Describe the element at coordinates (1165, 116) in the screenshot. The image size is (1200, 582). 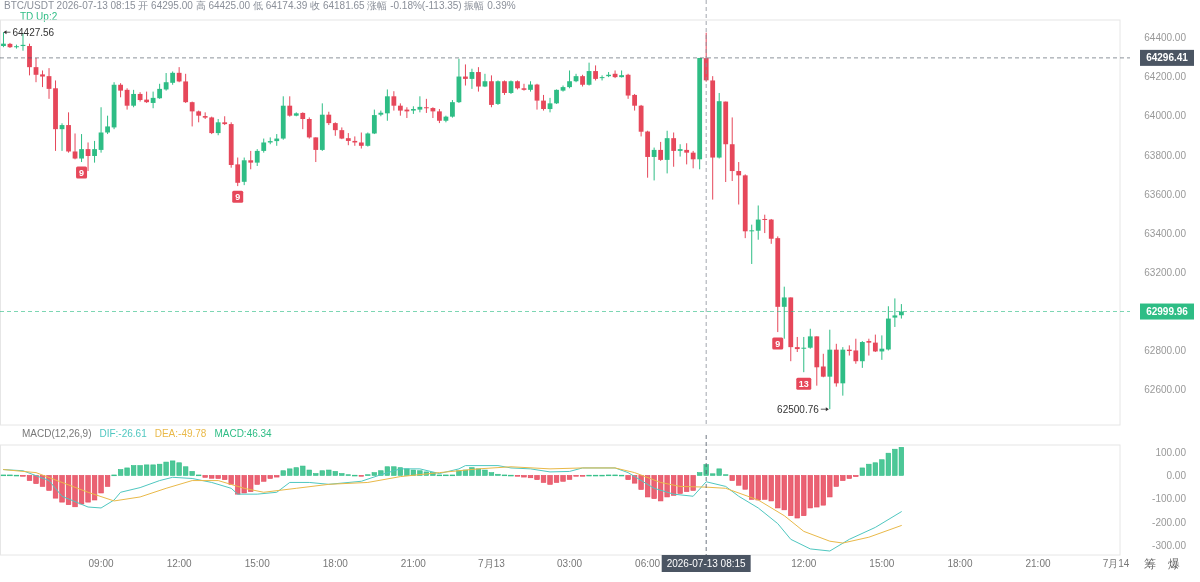
I see `y-tick-label: 64000.00` at that location.